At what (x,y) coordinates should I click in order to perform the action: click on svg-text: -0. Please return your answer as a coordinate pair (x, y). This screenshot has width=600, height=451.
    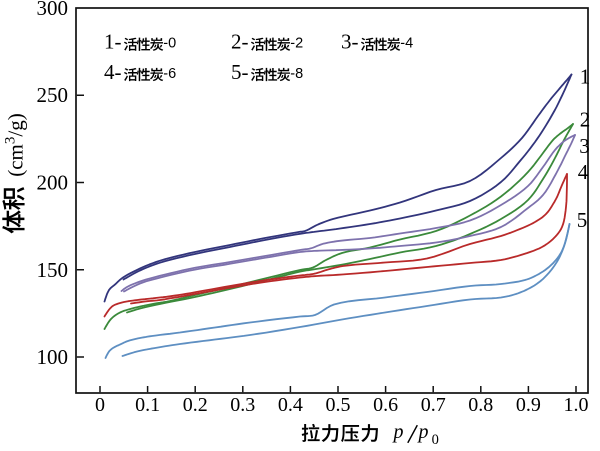
    Looking at the image, I should click on (169, 44).